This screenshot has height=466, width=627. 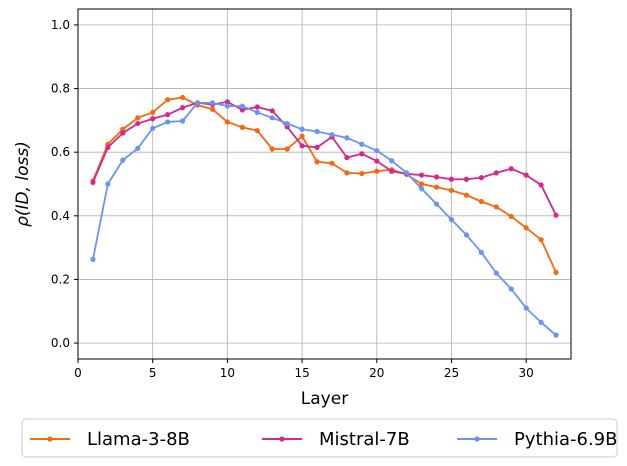 What do you see at coordinates (364, 439) in the screenshot?
I see `legend-label: Mistral-7B` at bounding box center [364, 439].